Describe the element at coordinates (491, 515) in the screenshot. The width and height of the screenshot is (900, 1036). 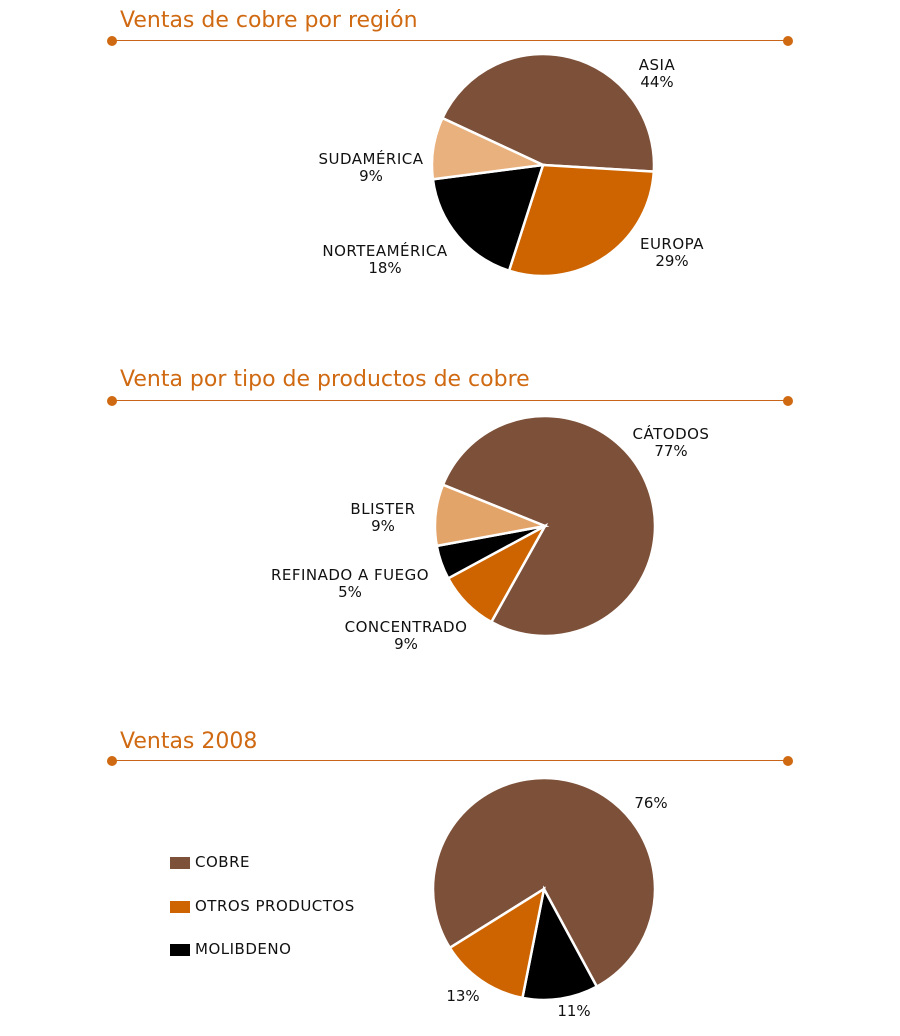
I see `pie-slice-blister` at that location.